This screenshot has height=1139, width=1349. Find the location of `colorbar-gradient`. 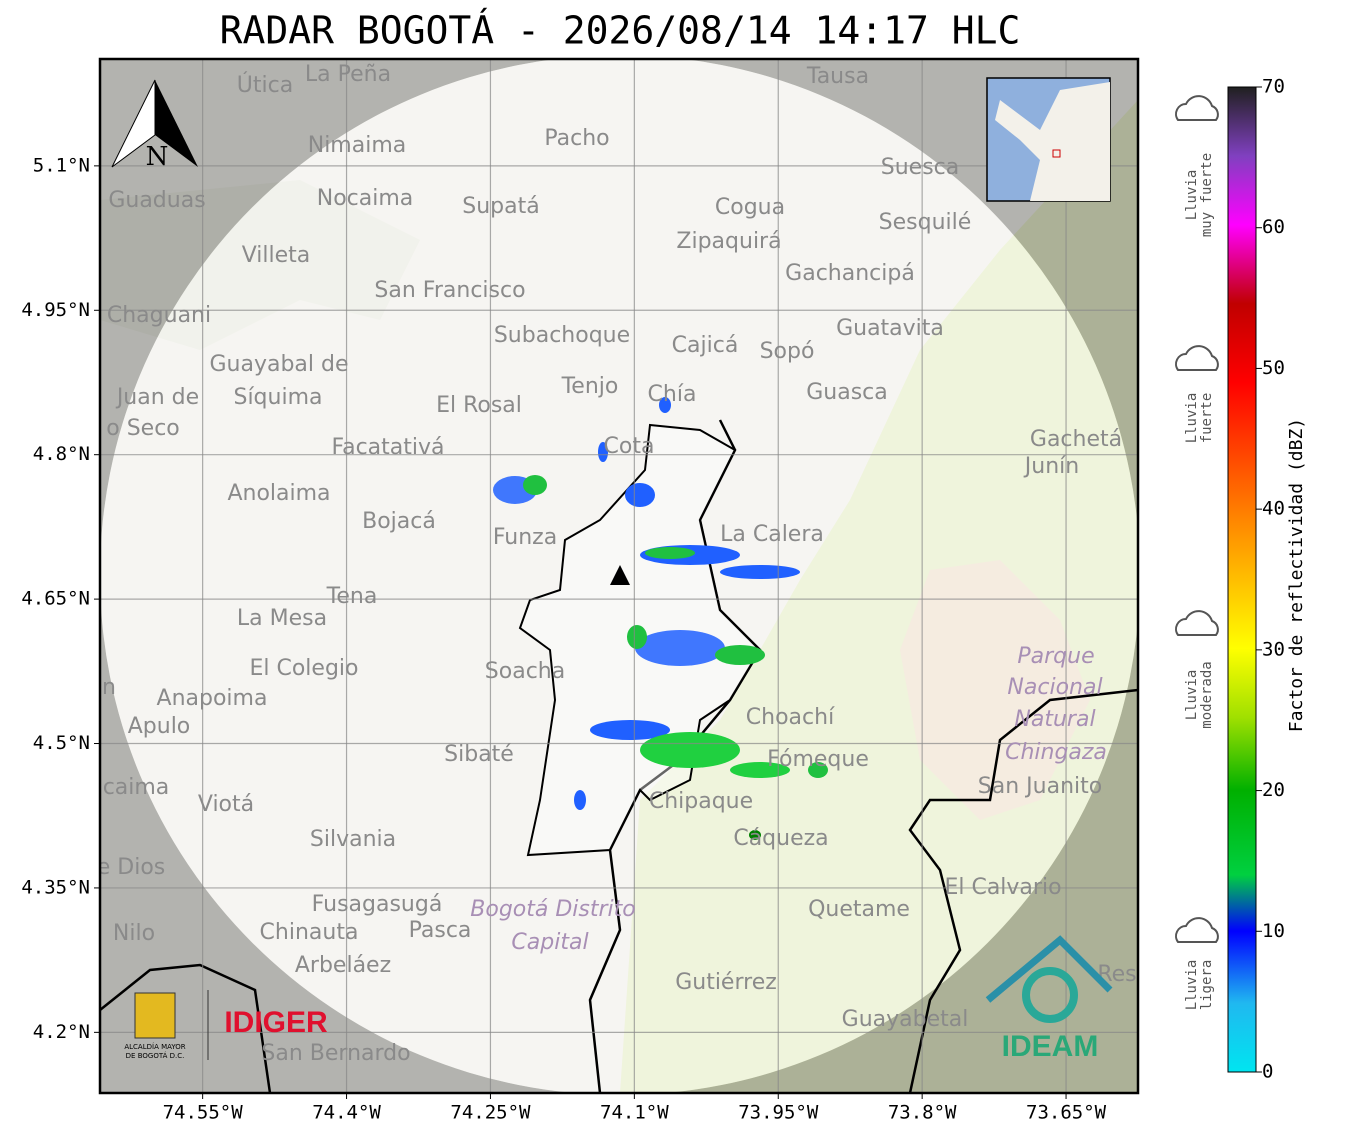

colorbar-gradient is located at coordinates (1242, 579).